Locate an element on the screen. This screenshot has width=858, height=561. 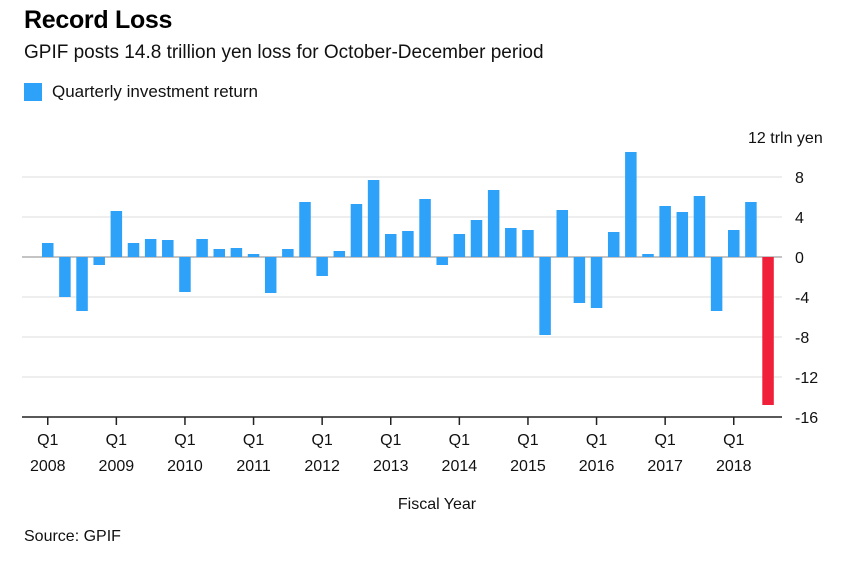
source-note: Source: GPIF is located at coordinates (72, 536).